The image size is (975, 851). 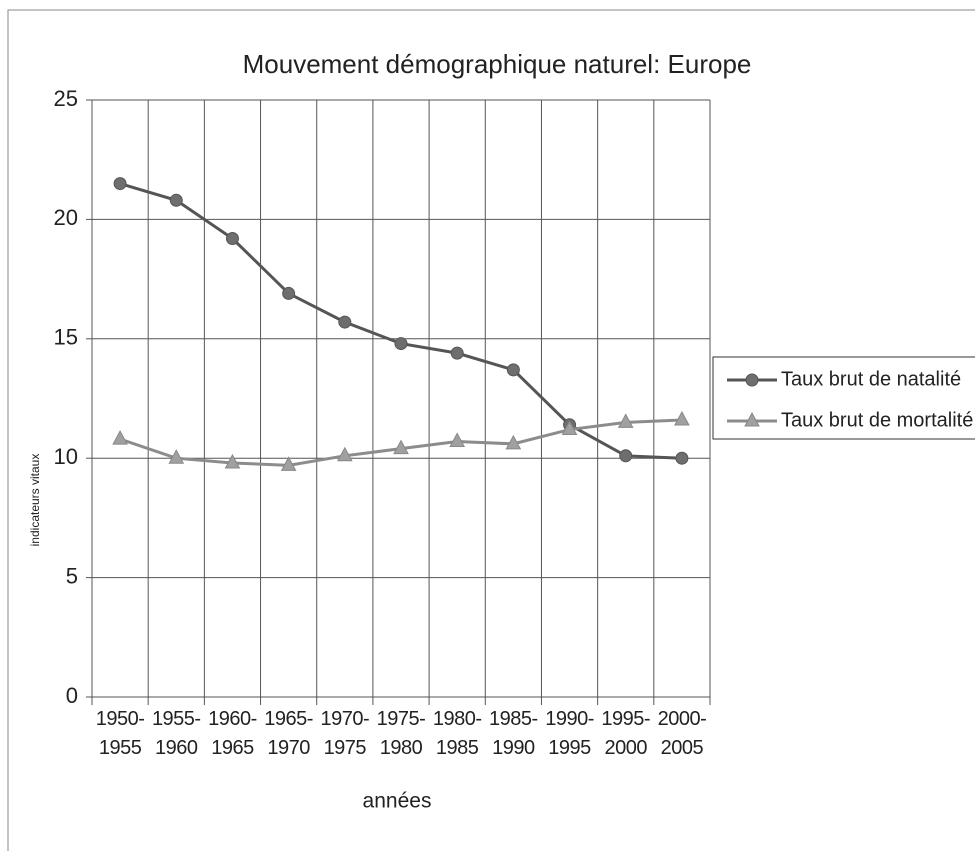 I want to click on x-tick-label: 1985-1990, so click(x=513, y=733).